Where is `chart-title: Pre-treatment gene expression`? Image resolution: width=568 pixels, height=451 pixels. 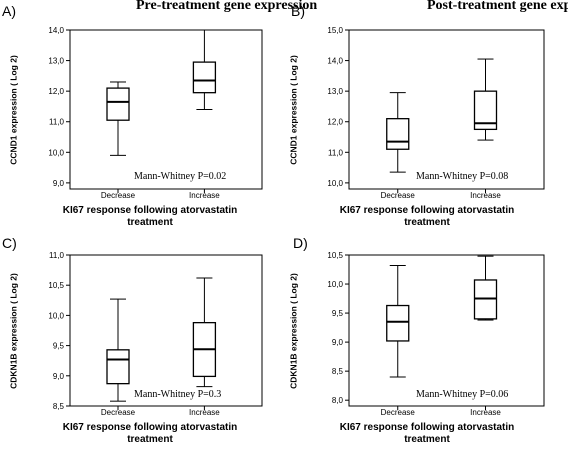
chart-title: Pre-treatment gene expression is located at coordinates (226, 6).